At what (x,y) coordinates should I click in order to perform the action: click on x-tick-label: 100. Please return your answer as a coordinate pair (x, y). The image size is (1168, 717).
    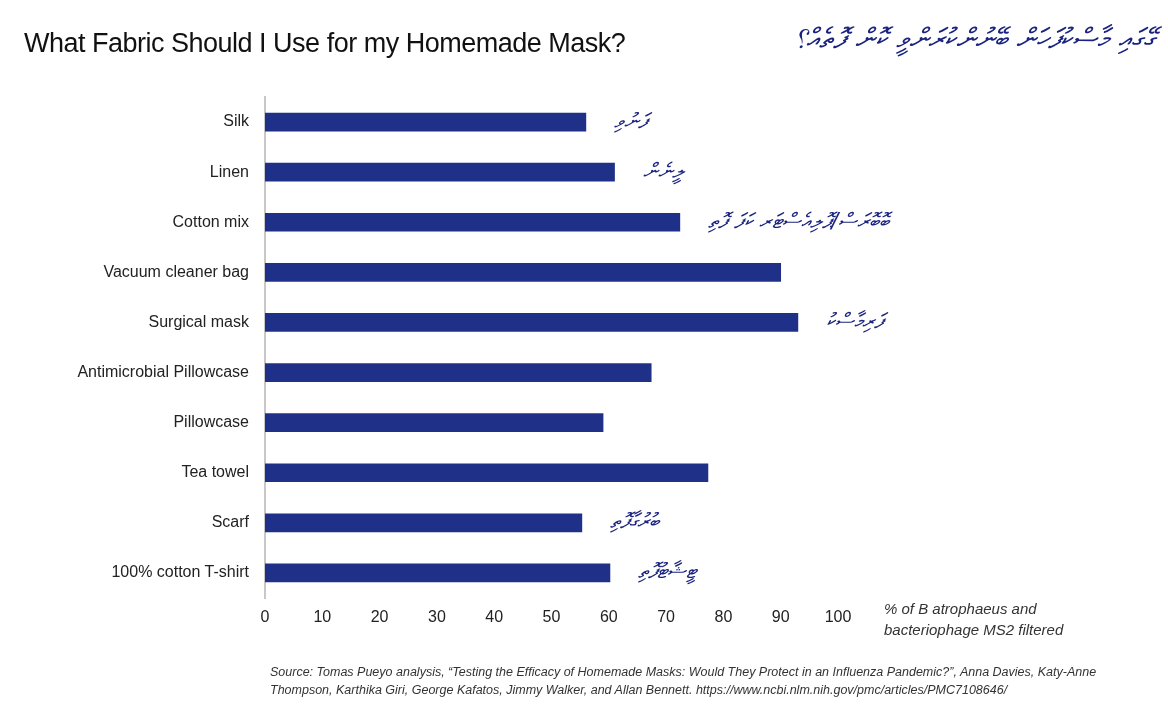
    Looking at the image, I should click on (838, 617).